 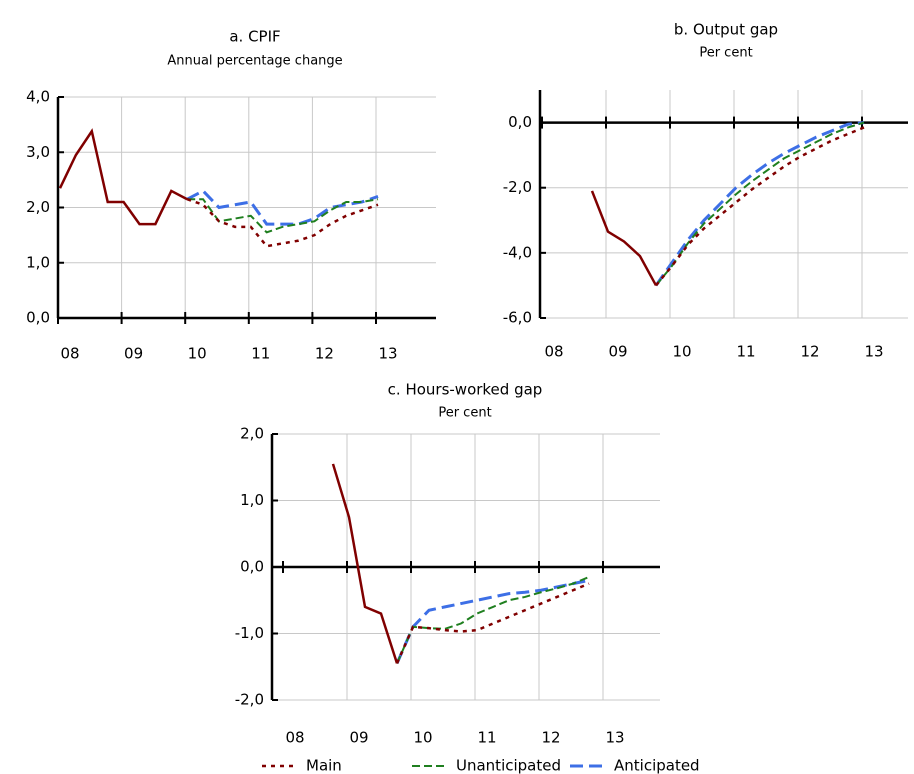 What do you see at coordinates (726, 30) in the screenshot?
I see `chart-title: b. Output gap` at bounding box center [726, 30].